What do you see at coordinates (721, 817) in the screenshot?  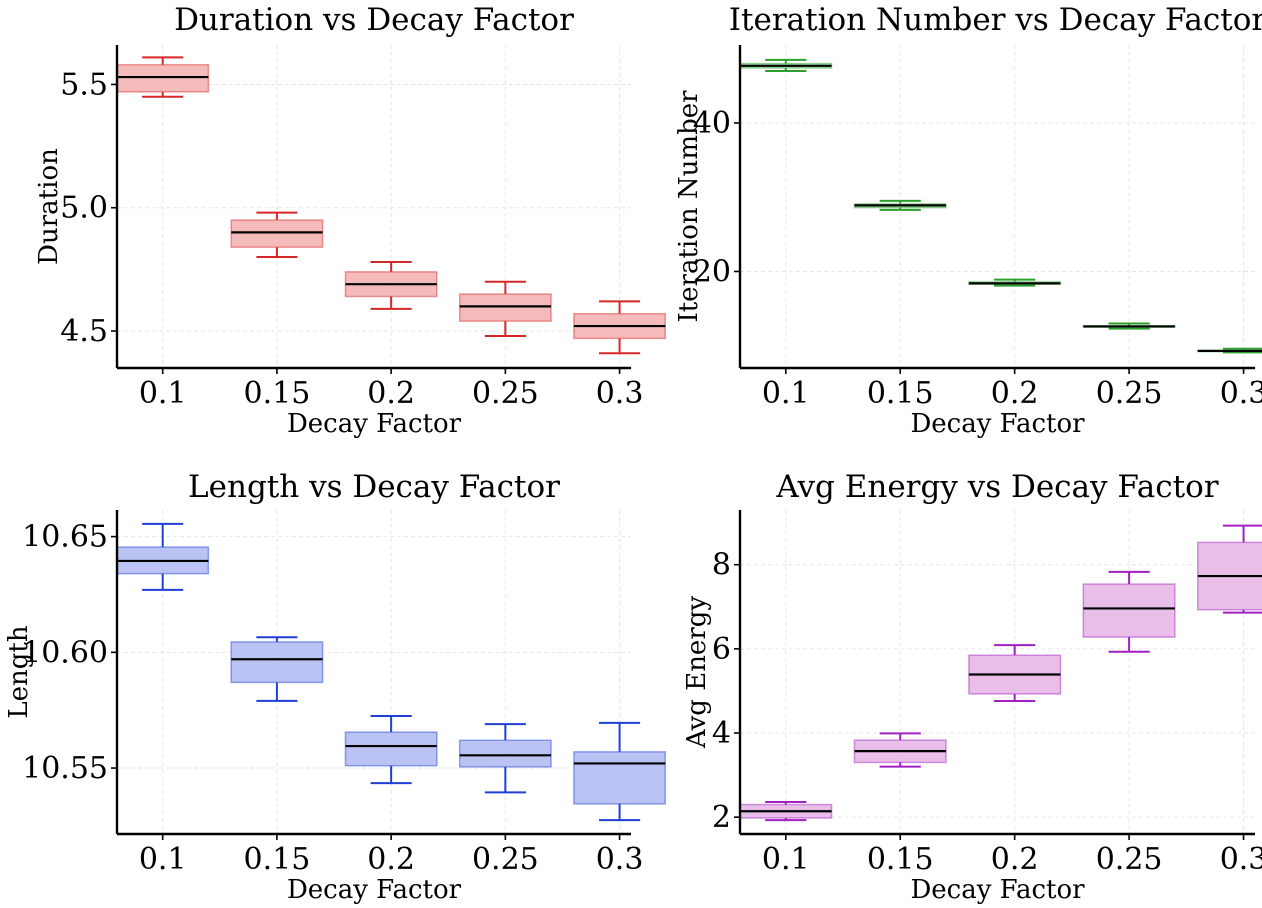 I see `y-tick-label: 2` at bounding box center [721, 817].